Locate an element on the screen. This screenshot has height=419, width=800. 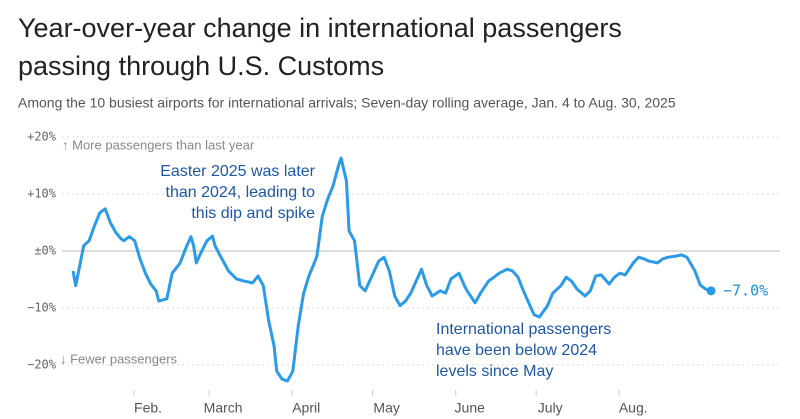
y-tick-label: −20% is located at coordinates (42, 364).